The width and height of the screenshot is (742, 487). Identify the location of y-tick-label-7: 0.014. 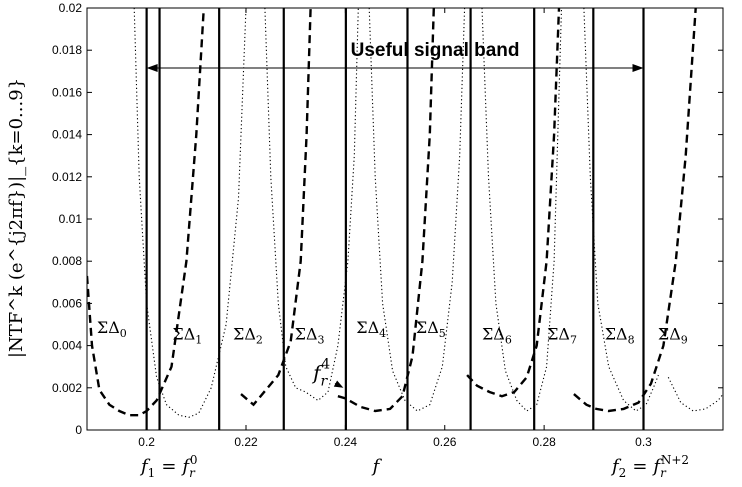
(67, 135).